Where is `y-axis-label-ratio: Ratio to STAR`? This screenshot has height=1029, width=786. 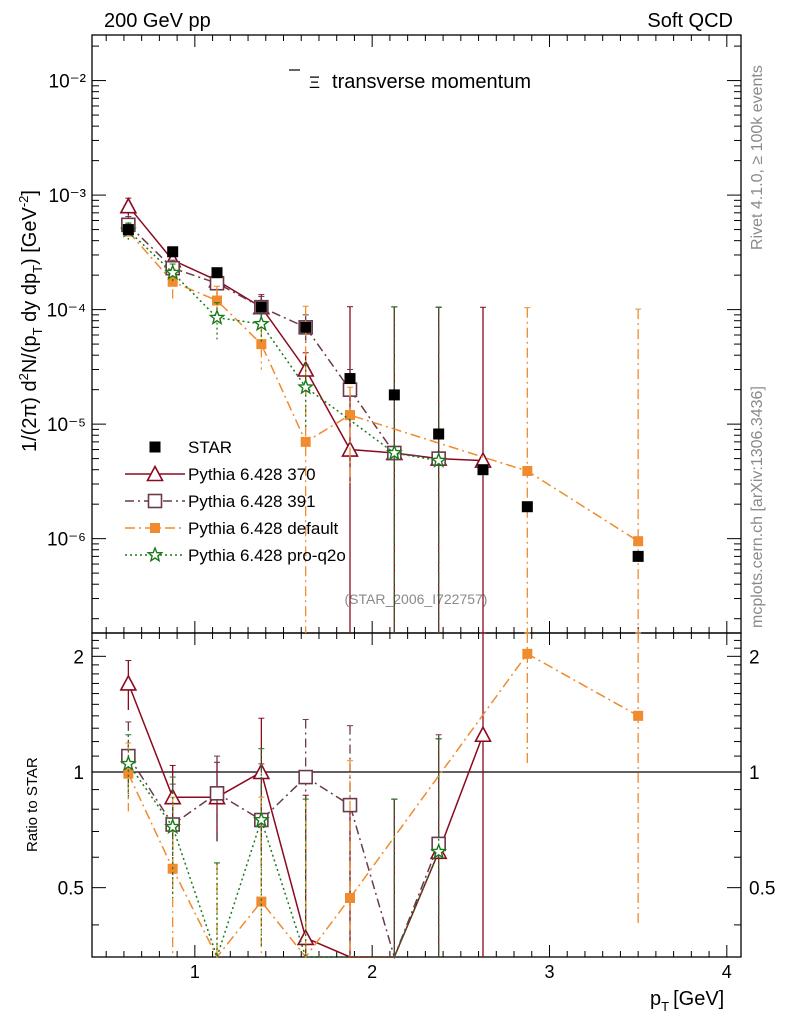
y-axis-label-ratio: Ratio to STAR is located at coordinates (32, 804).